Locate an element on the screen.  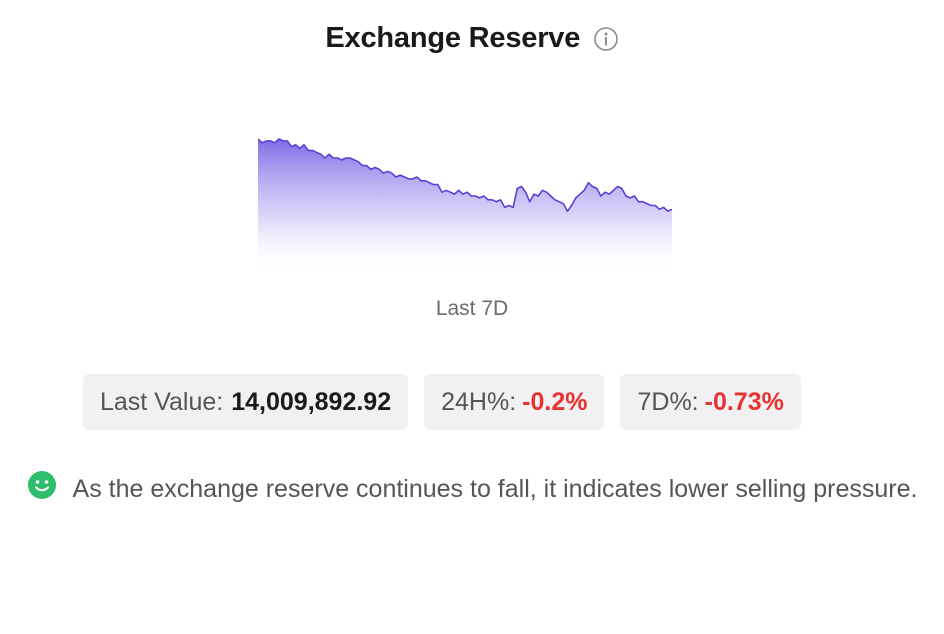
last-value-stat: Last Value: 14,009,892.92 is located at coordinates (246, 402).